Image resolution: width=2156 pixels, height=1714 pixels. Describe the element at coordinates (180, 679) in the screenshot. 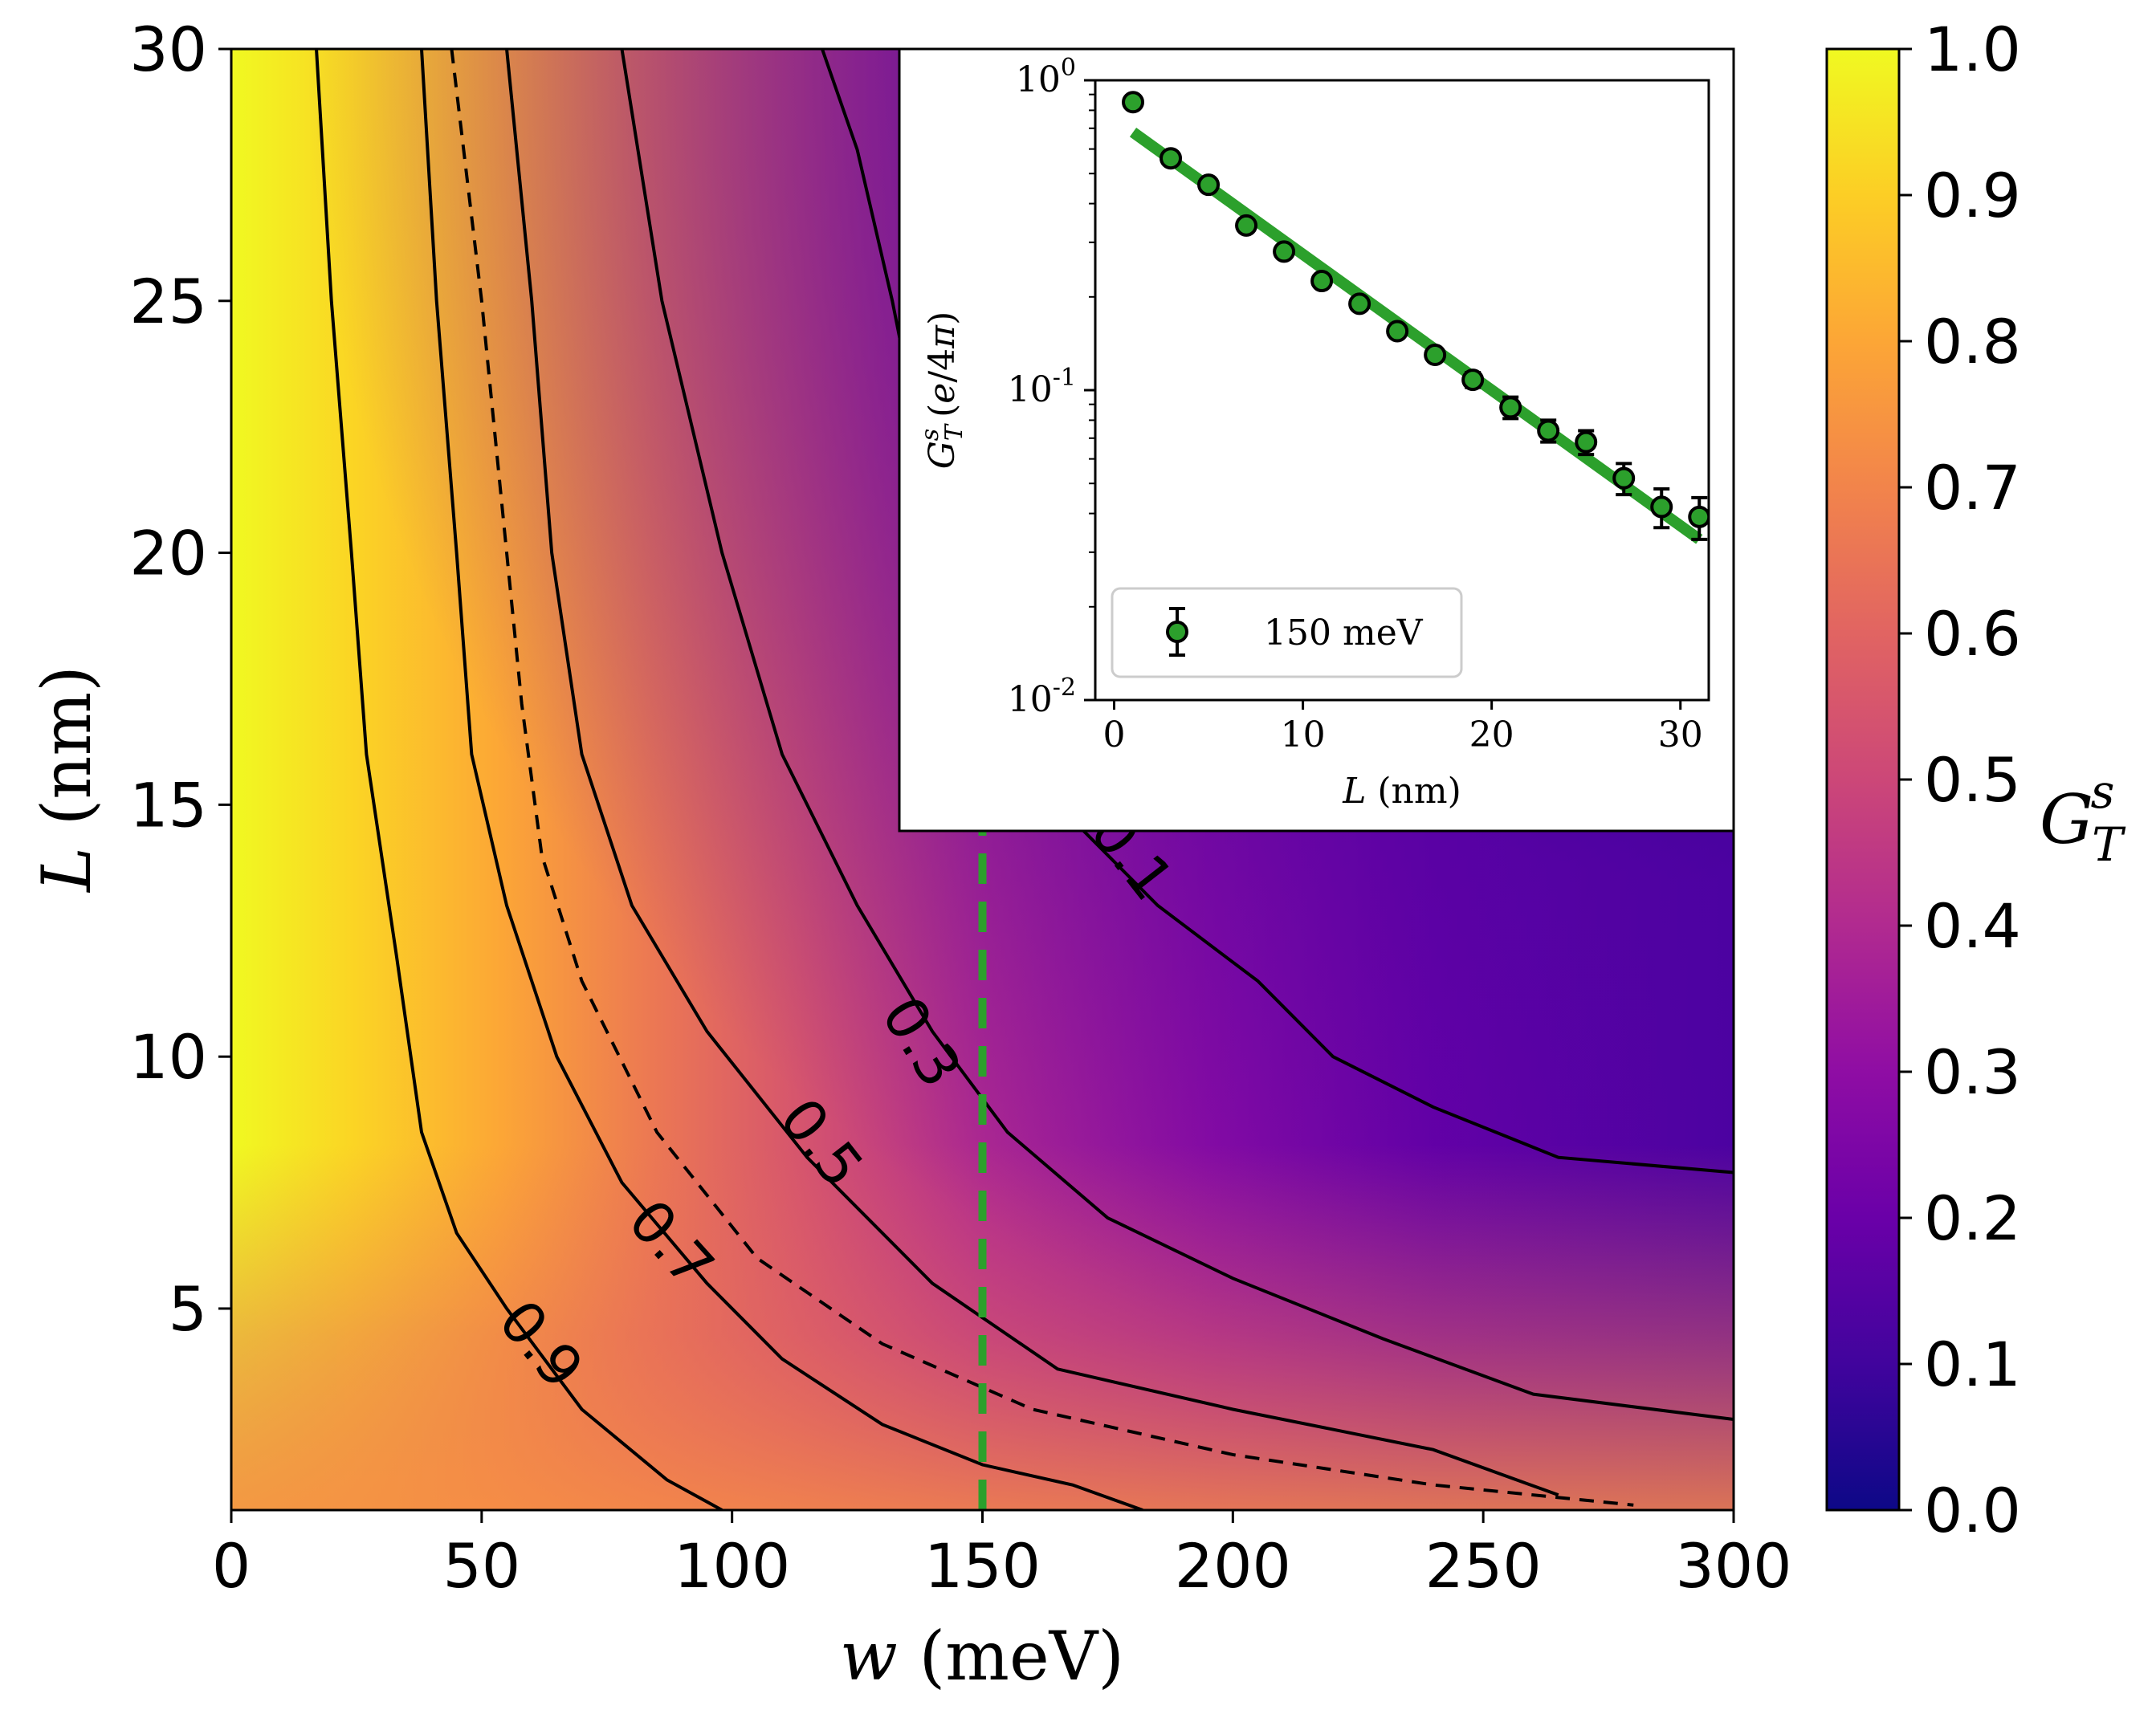

I see `main-y-ticks: 5 10 15 20 25 30` at that location.